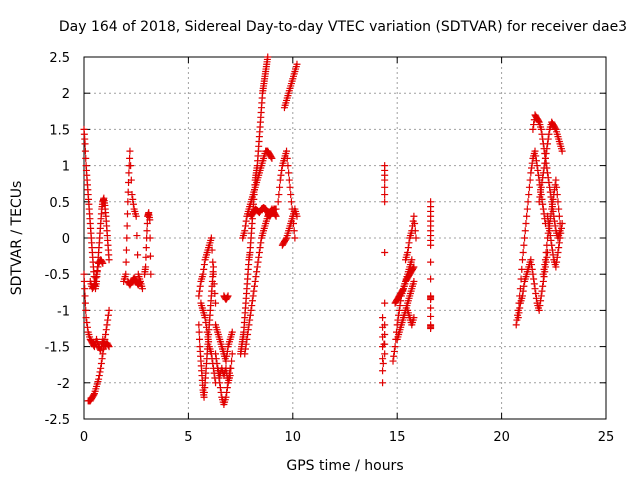 The height and width of the screenshot is (480, 640). What do you see at coordinates (66, 167) in the screenshot?
I see `y-tick-label: 1` at bounding box center [66, 167].